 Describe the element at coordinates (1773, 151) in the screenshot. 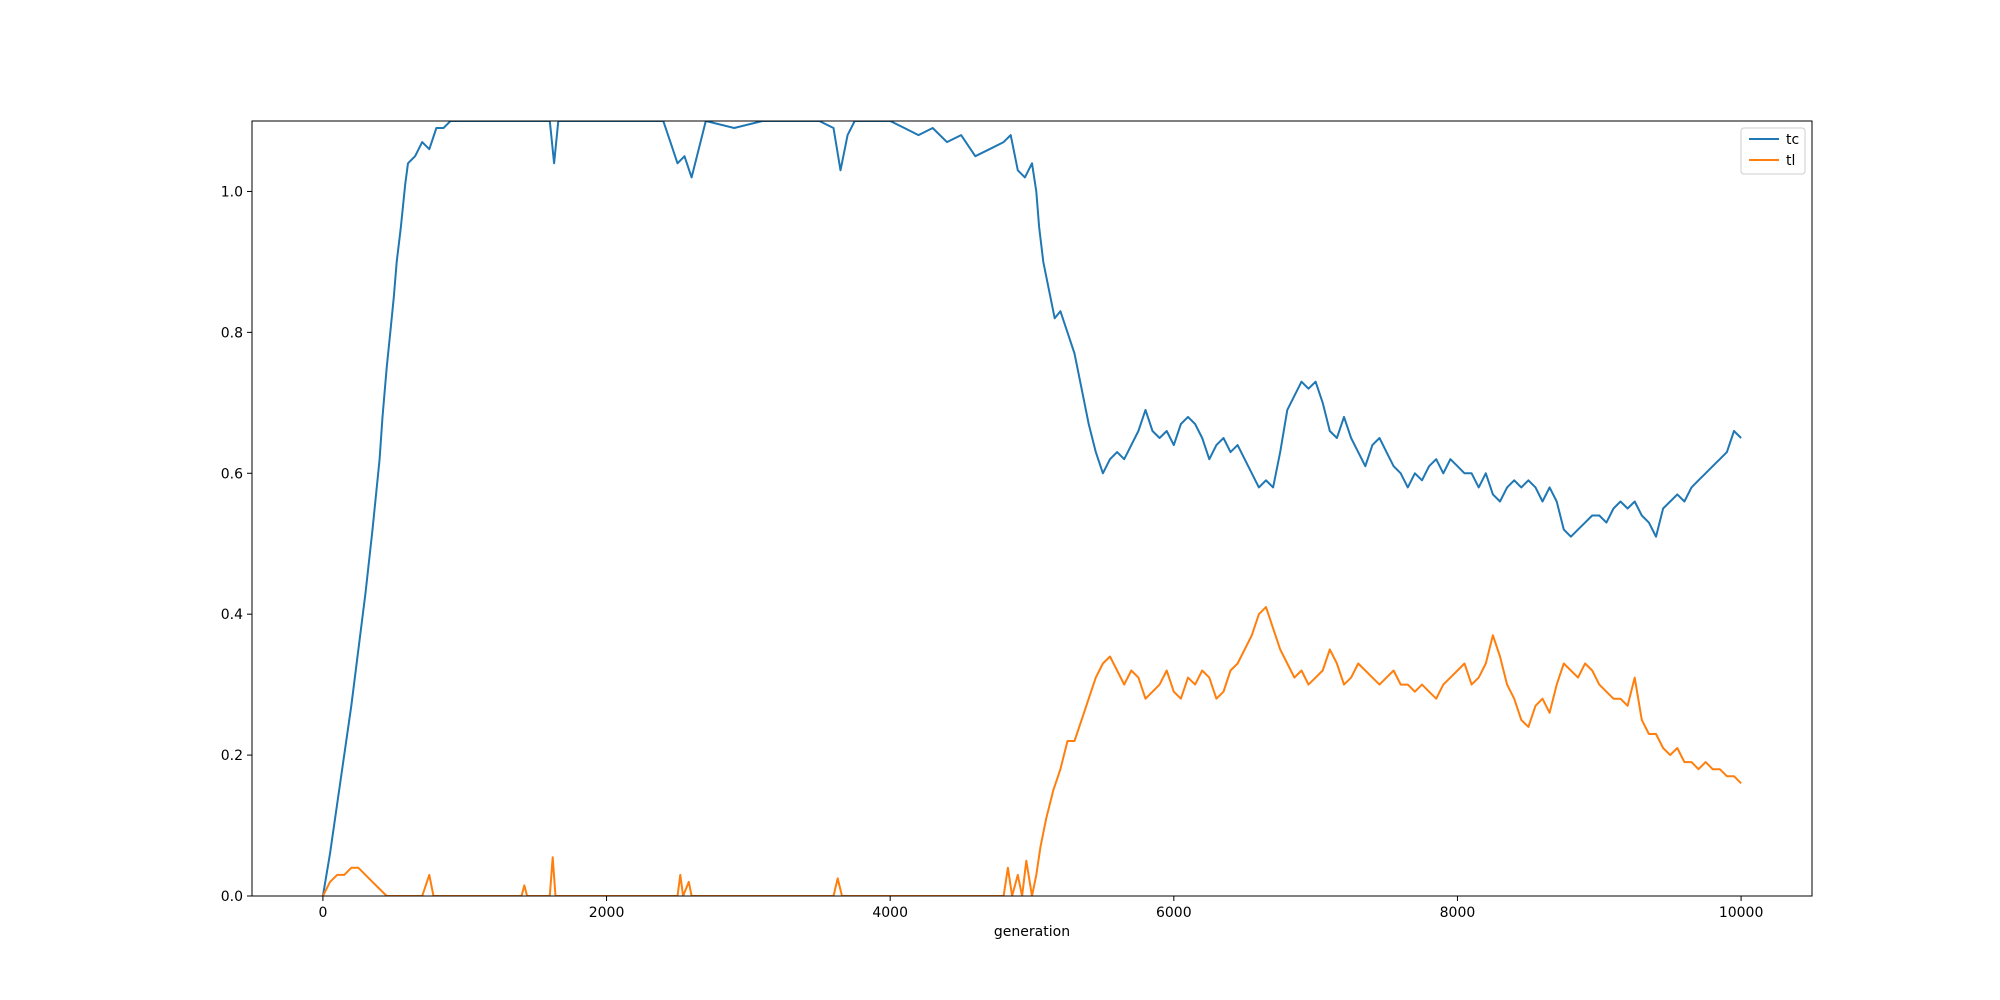

I see `legend: tc tl` at that location.